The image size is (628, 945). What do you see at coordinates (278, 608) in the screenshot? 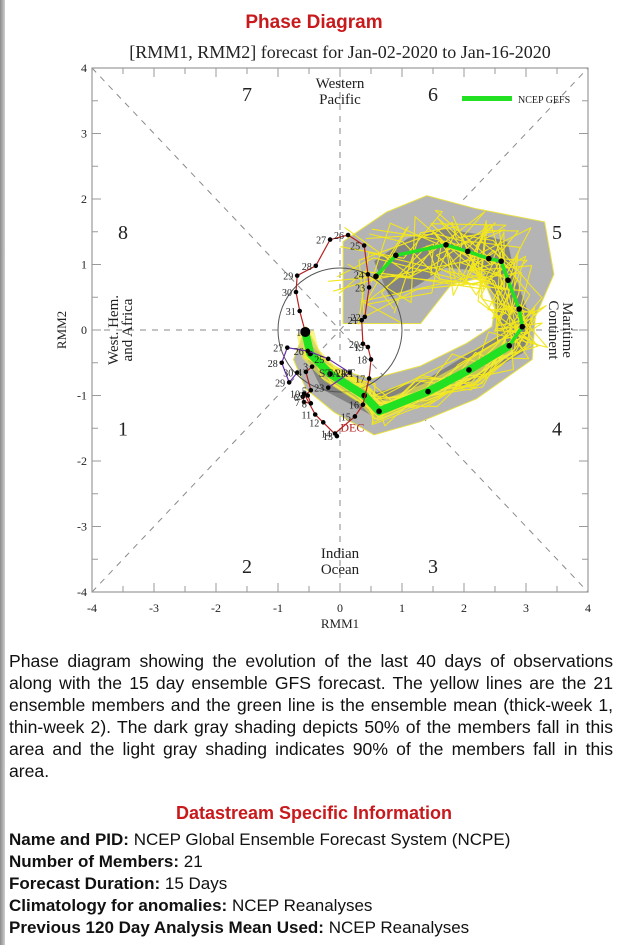
I see `x-tick-label: -1` at bounding box center [278, 608].